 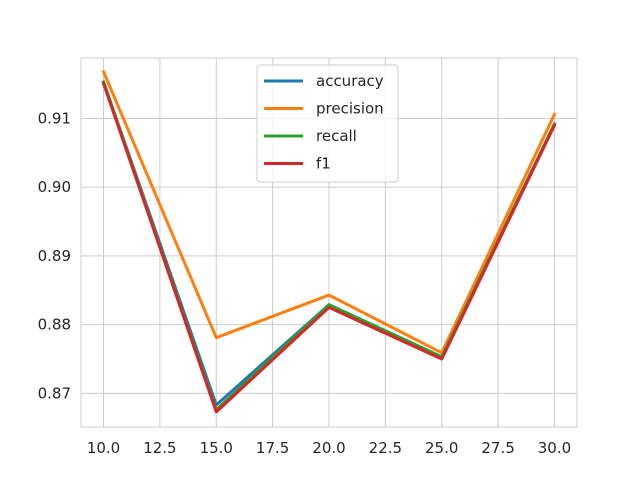 I want to click on x-tick-label: 20.0, so click(x=328, y=448).